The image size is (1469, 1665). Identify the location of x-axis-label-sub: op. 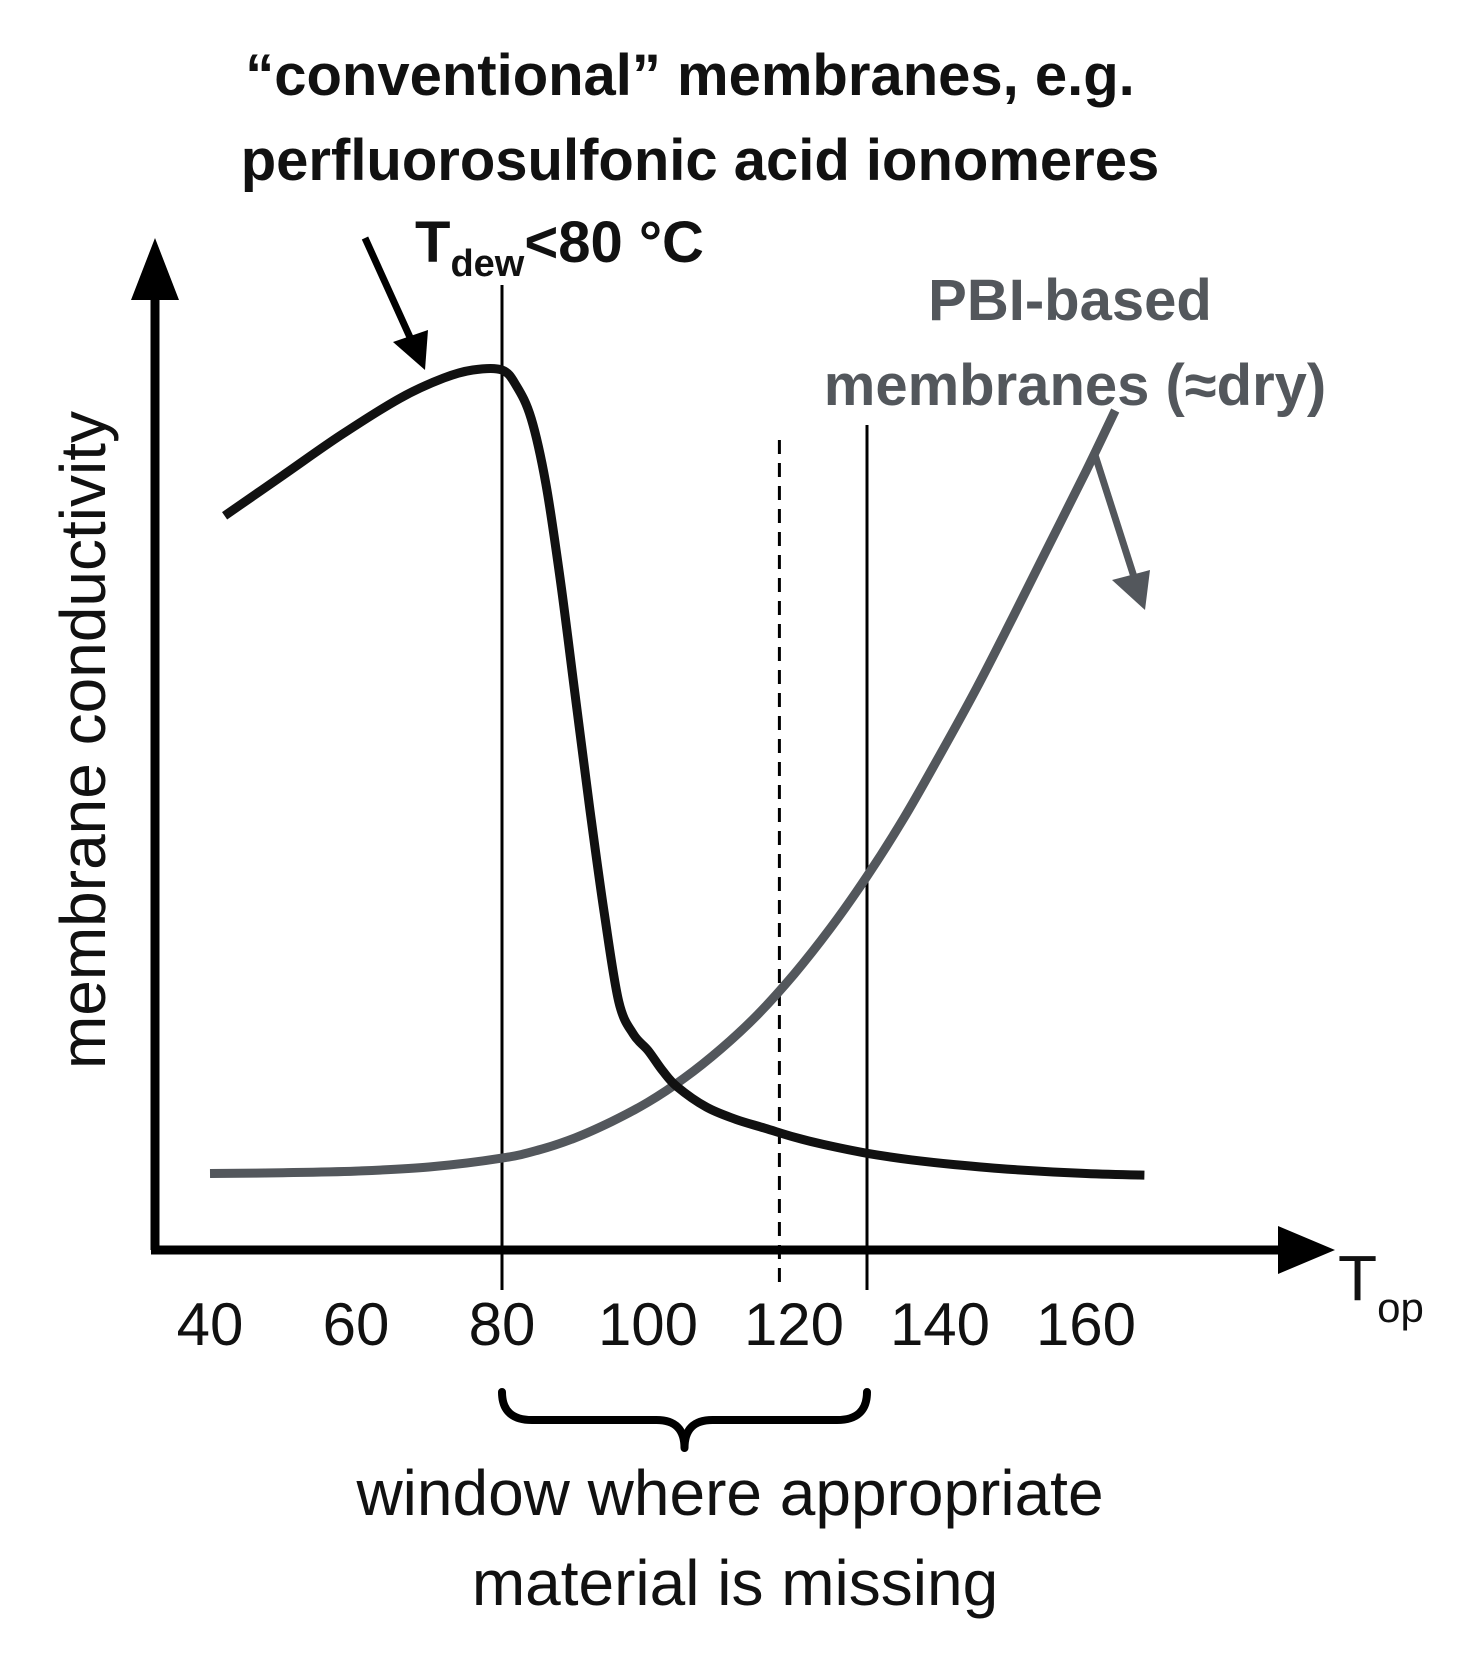
(1400, 1307).